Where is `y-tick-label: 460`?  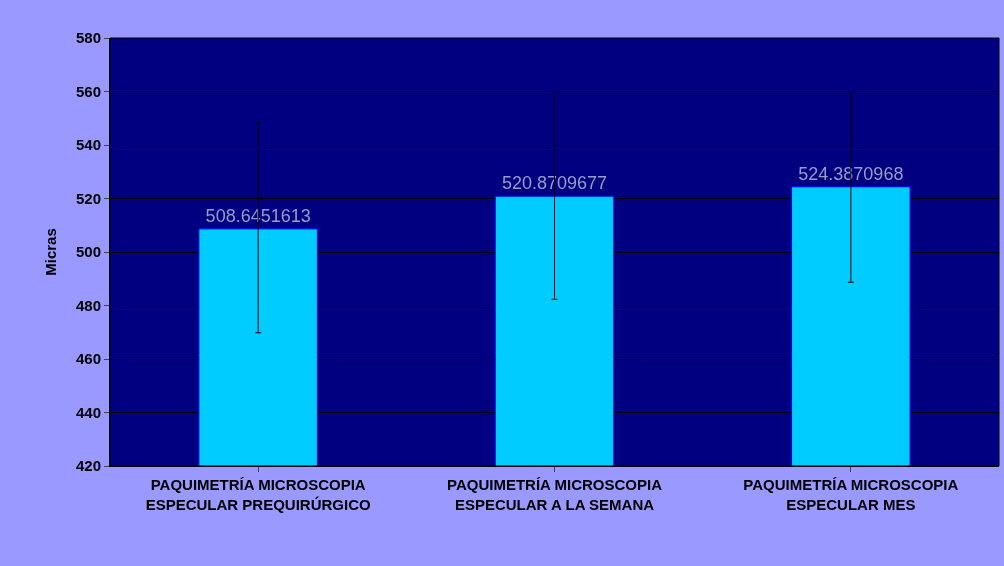 y-tick-label: 460 is located at coordinates (88, 359).